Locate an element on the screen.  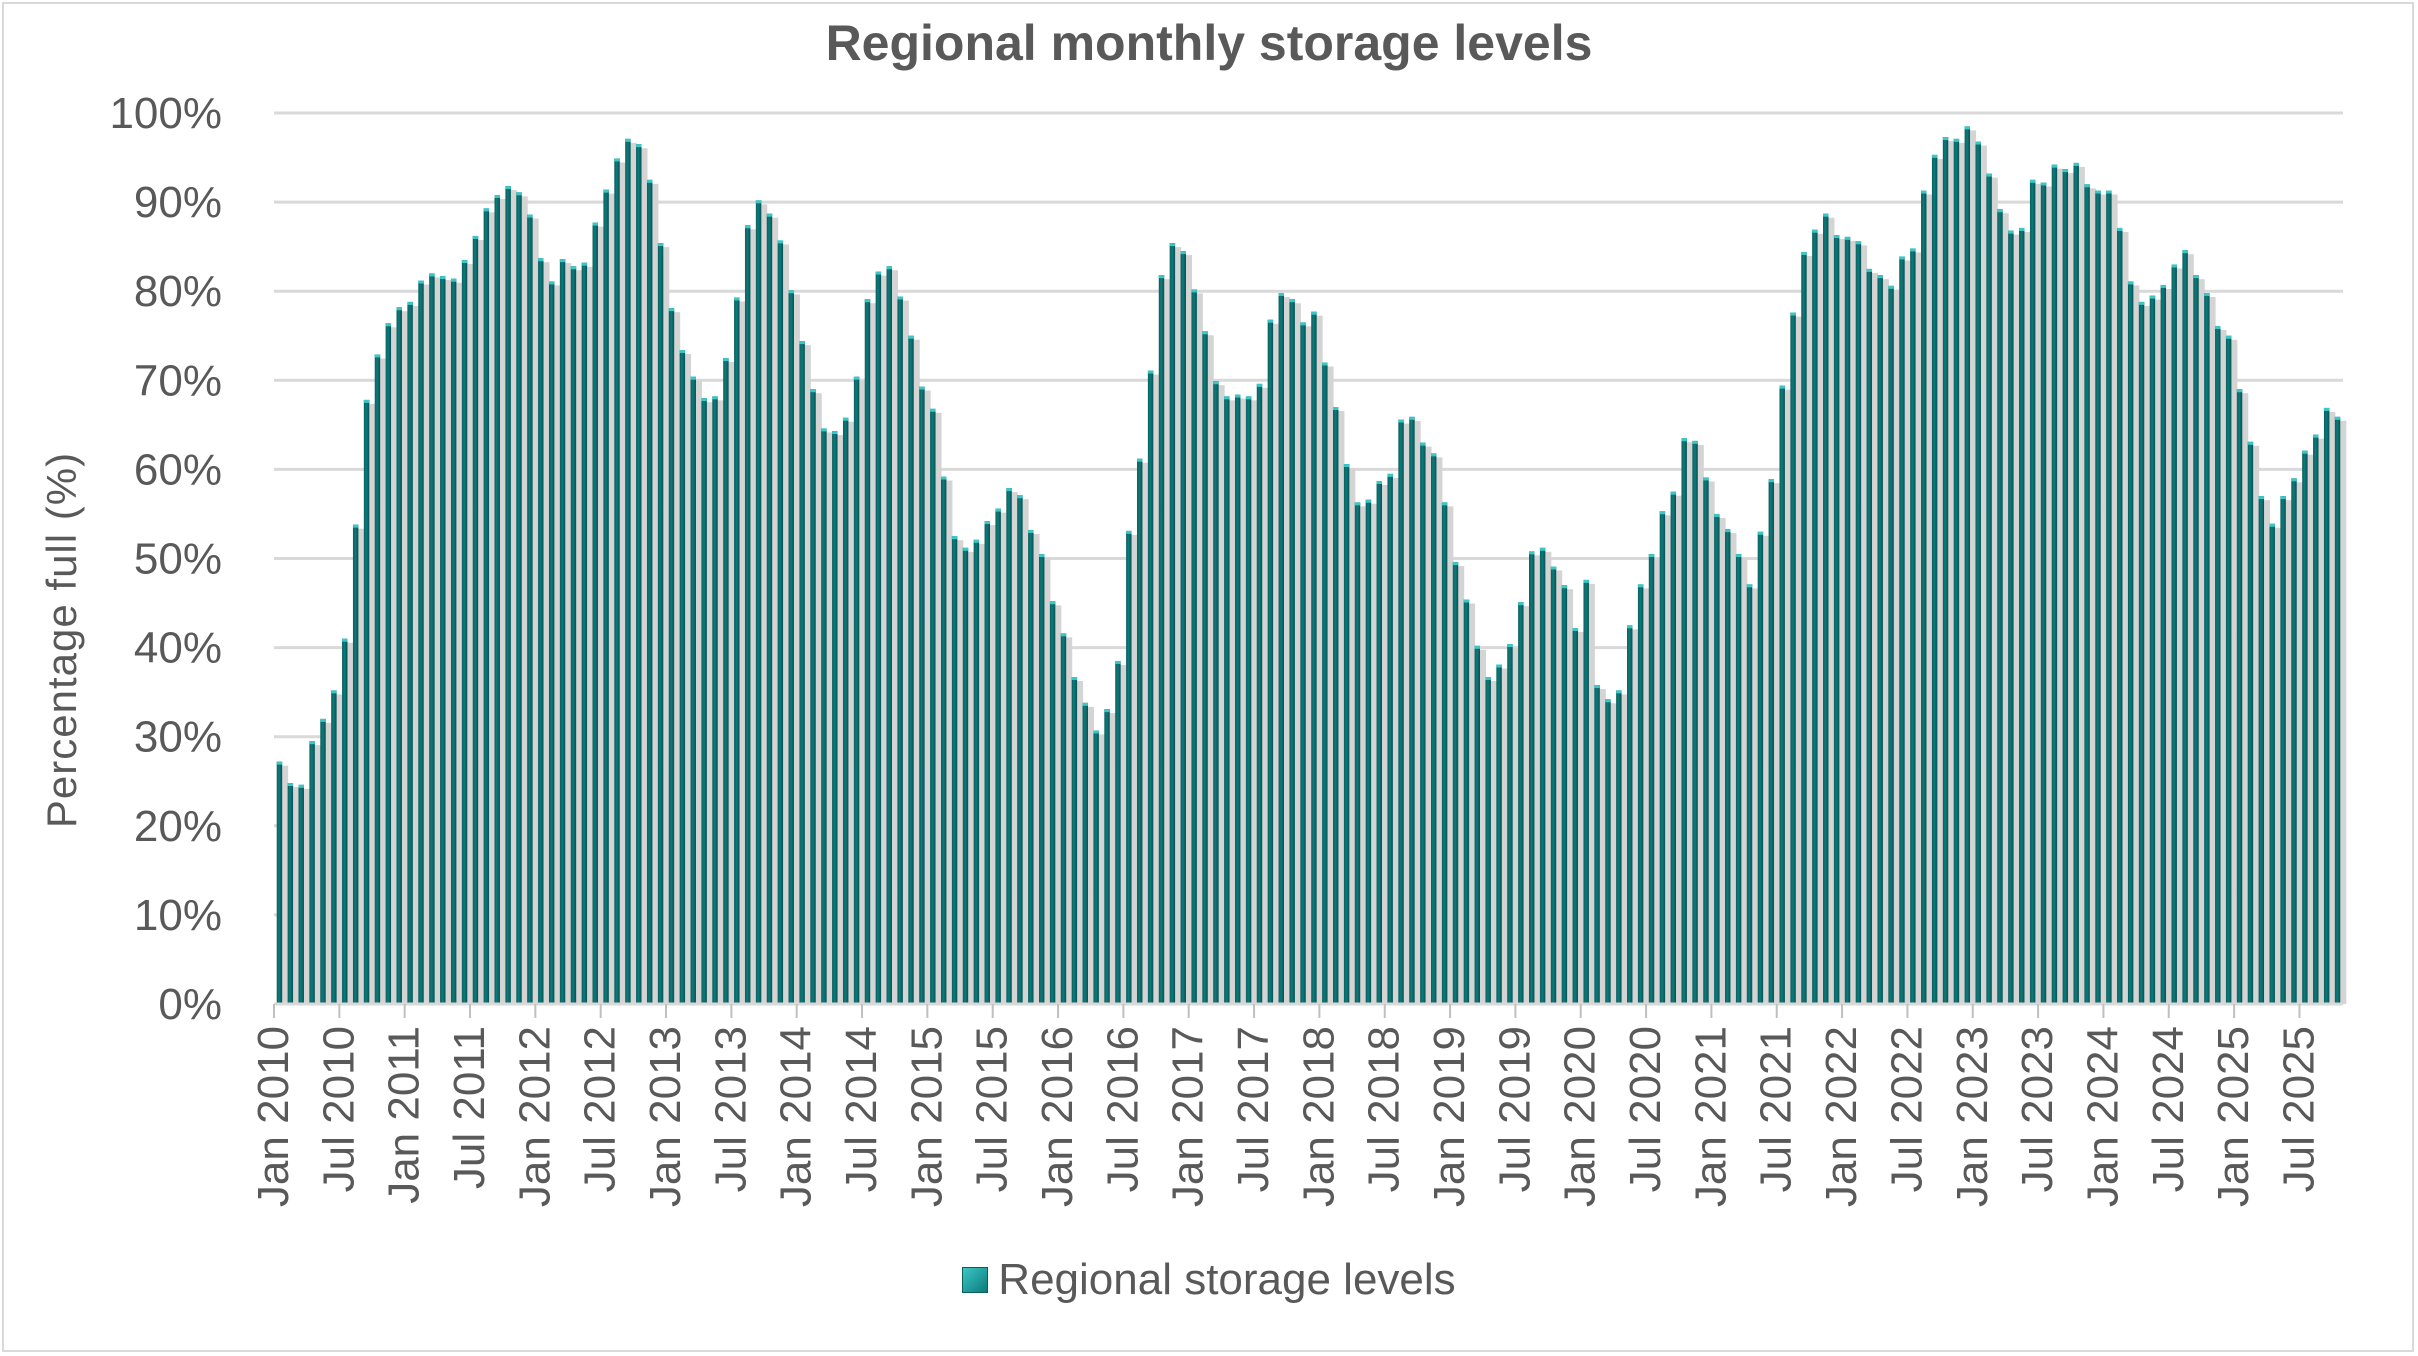
y-tick-label: 70% is located at coordinates (178, 380).